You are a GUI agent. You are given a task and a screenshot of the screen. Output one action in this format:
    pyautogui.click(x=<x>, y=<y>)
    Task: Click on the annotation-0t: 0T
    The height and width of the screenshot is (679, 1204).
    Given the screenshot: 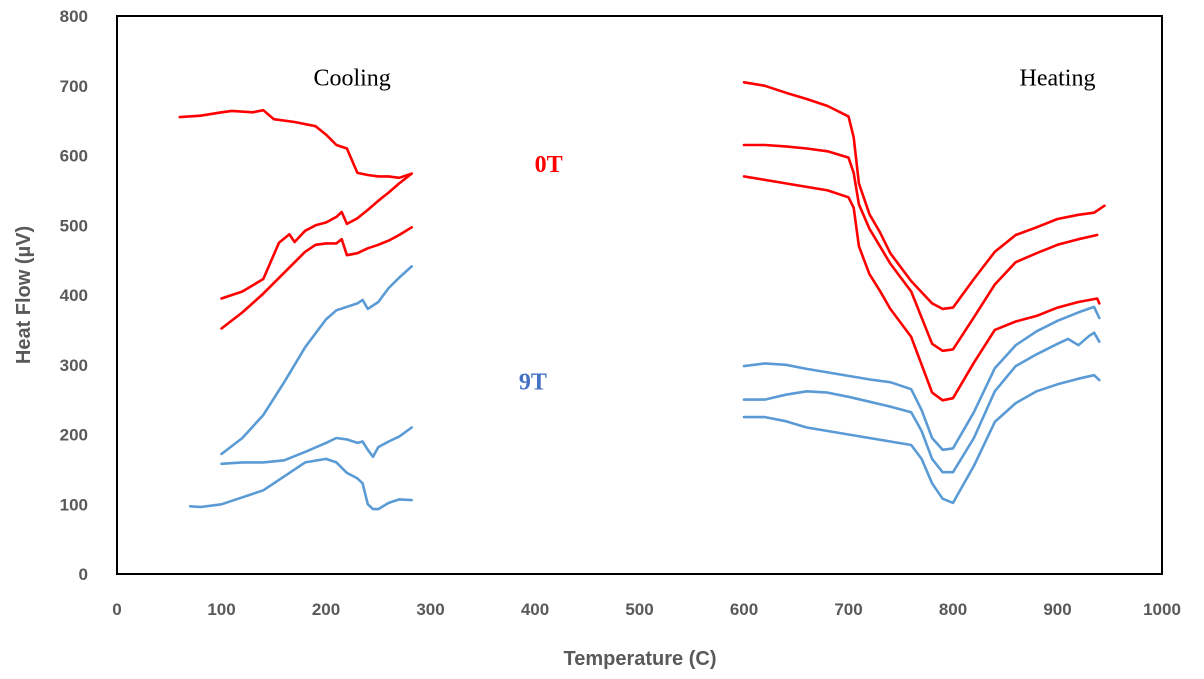 What is the action you would take?
    pyautogui.click(x=549, y=165)
    